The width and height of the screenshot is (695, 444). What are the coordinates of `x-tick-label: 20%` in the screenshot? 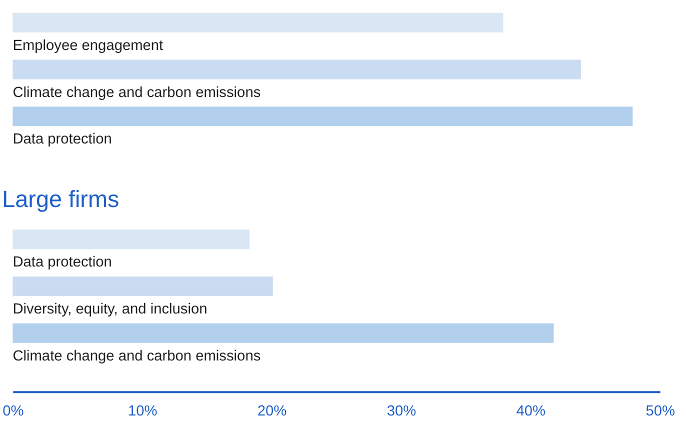 It's located at (272, 412).